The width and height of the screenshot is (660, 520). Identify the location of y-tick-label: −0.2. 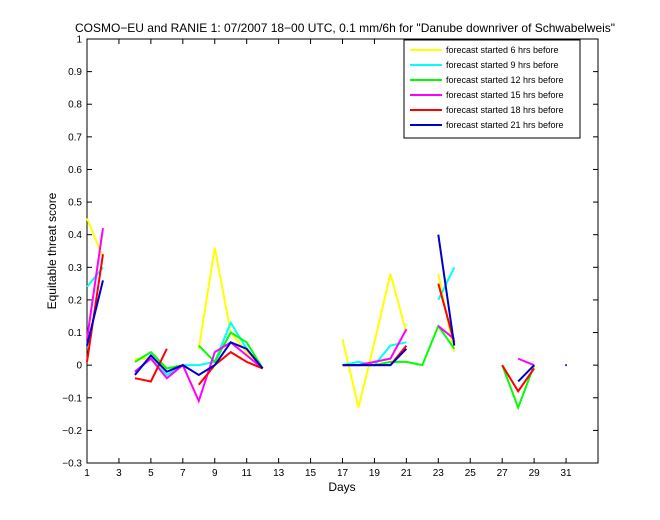
(72, 431).